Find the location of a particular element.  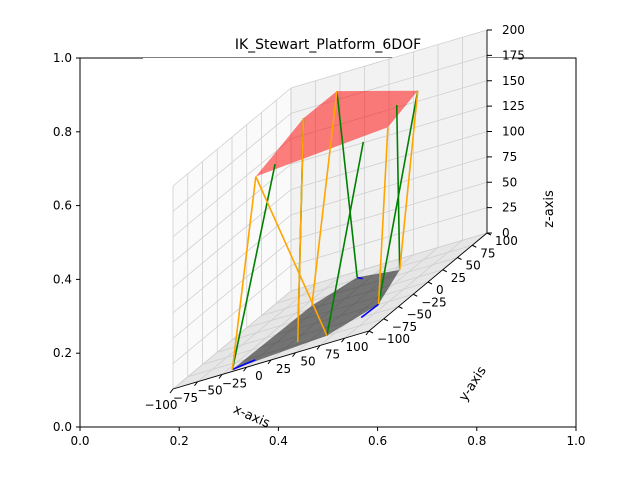

outer-x-tick-label: 0.0 is located at coordinates (79, 441).